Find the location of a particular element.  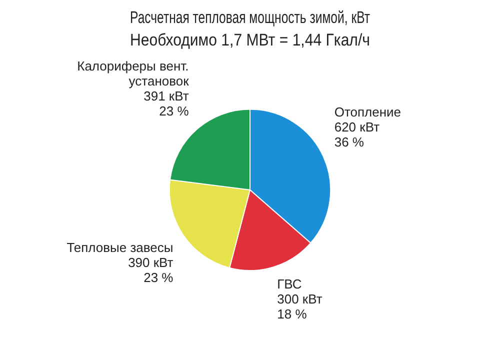

data-label: 300 кВт 18 % is located at coordinates (299, 307).